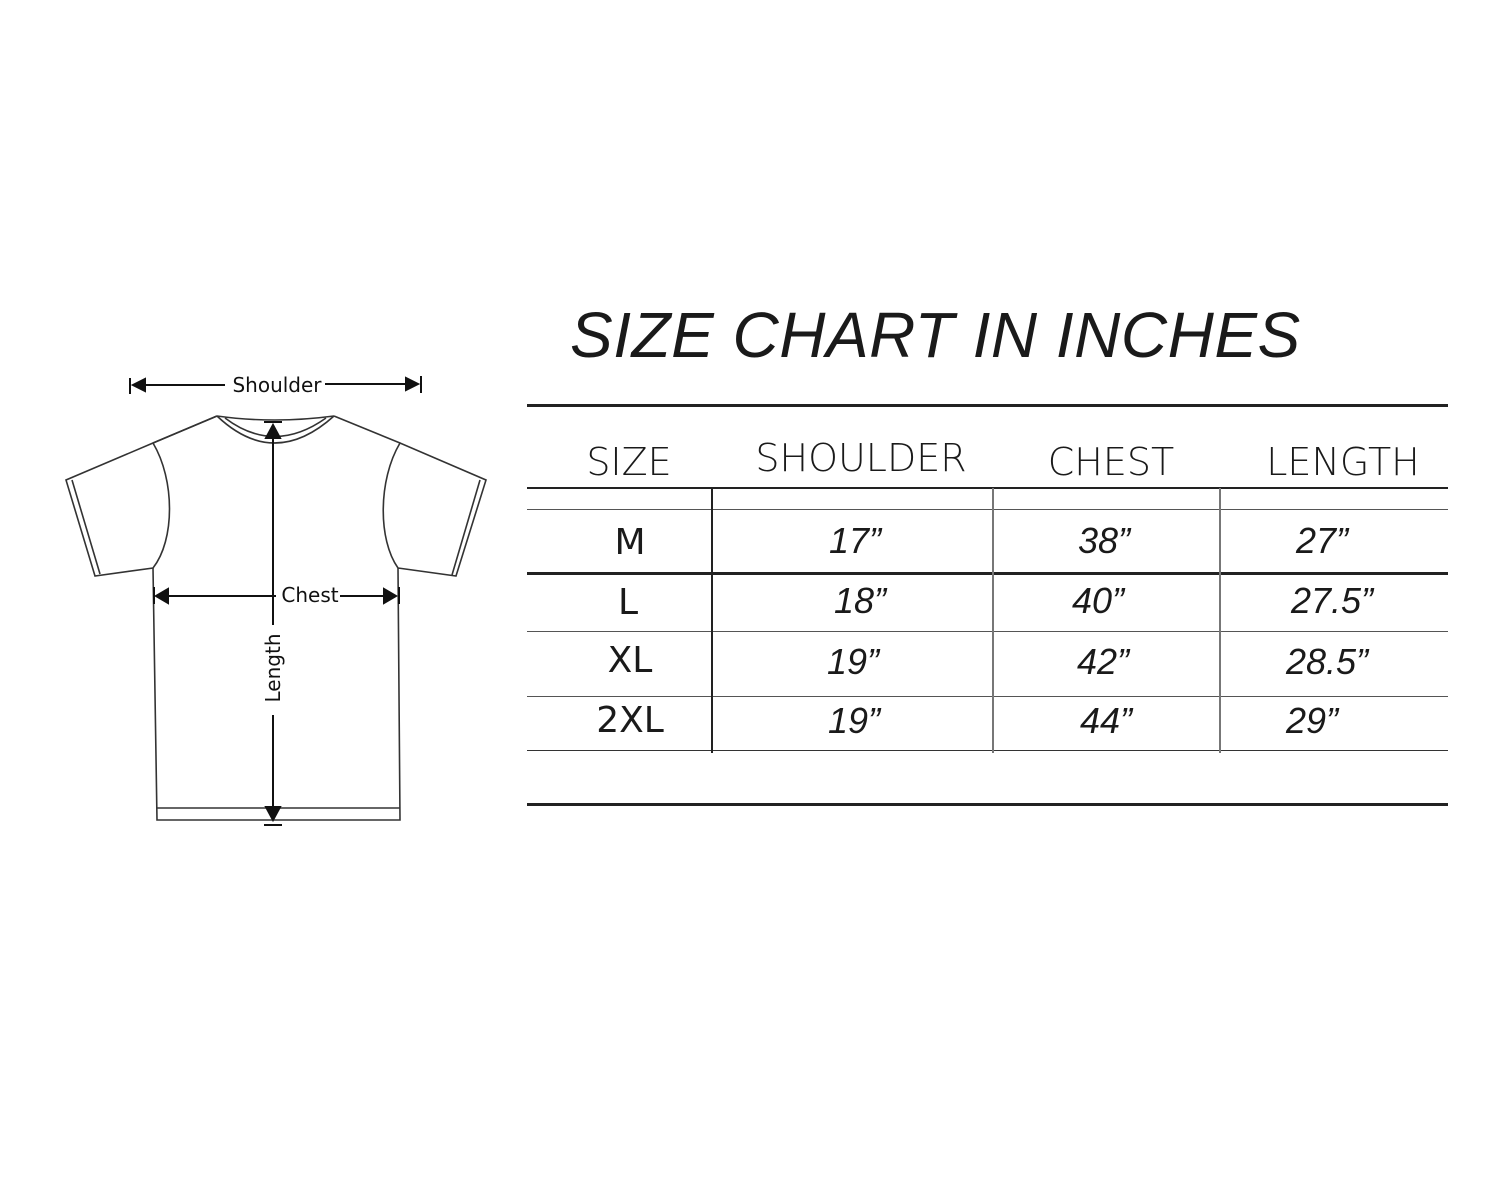 This screenshot has height=1199, width=1500. I want to click on cell-shoulder: 17”, so click(855, 540).